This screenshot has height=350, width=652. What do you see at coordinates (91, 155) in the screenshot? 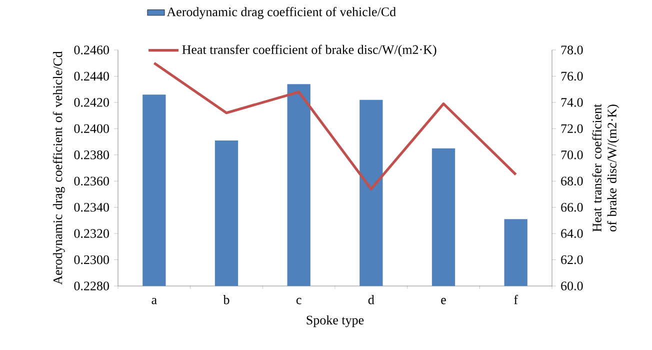
I see `y-tick-label: 0.2380` at bounding box center [91, 155].